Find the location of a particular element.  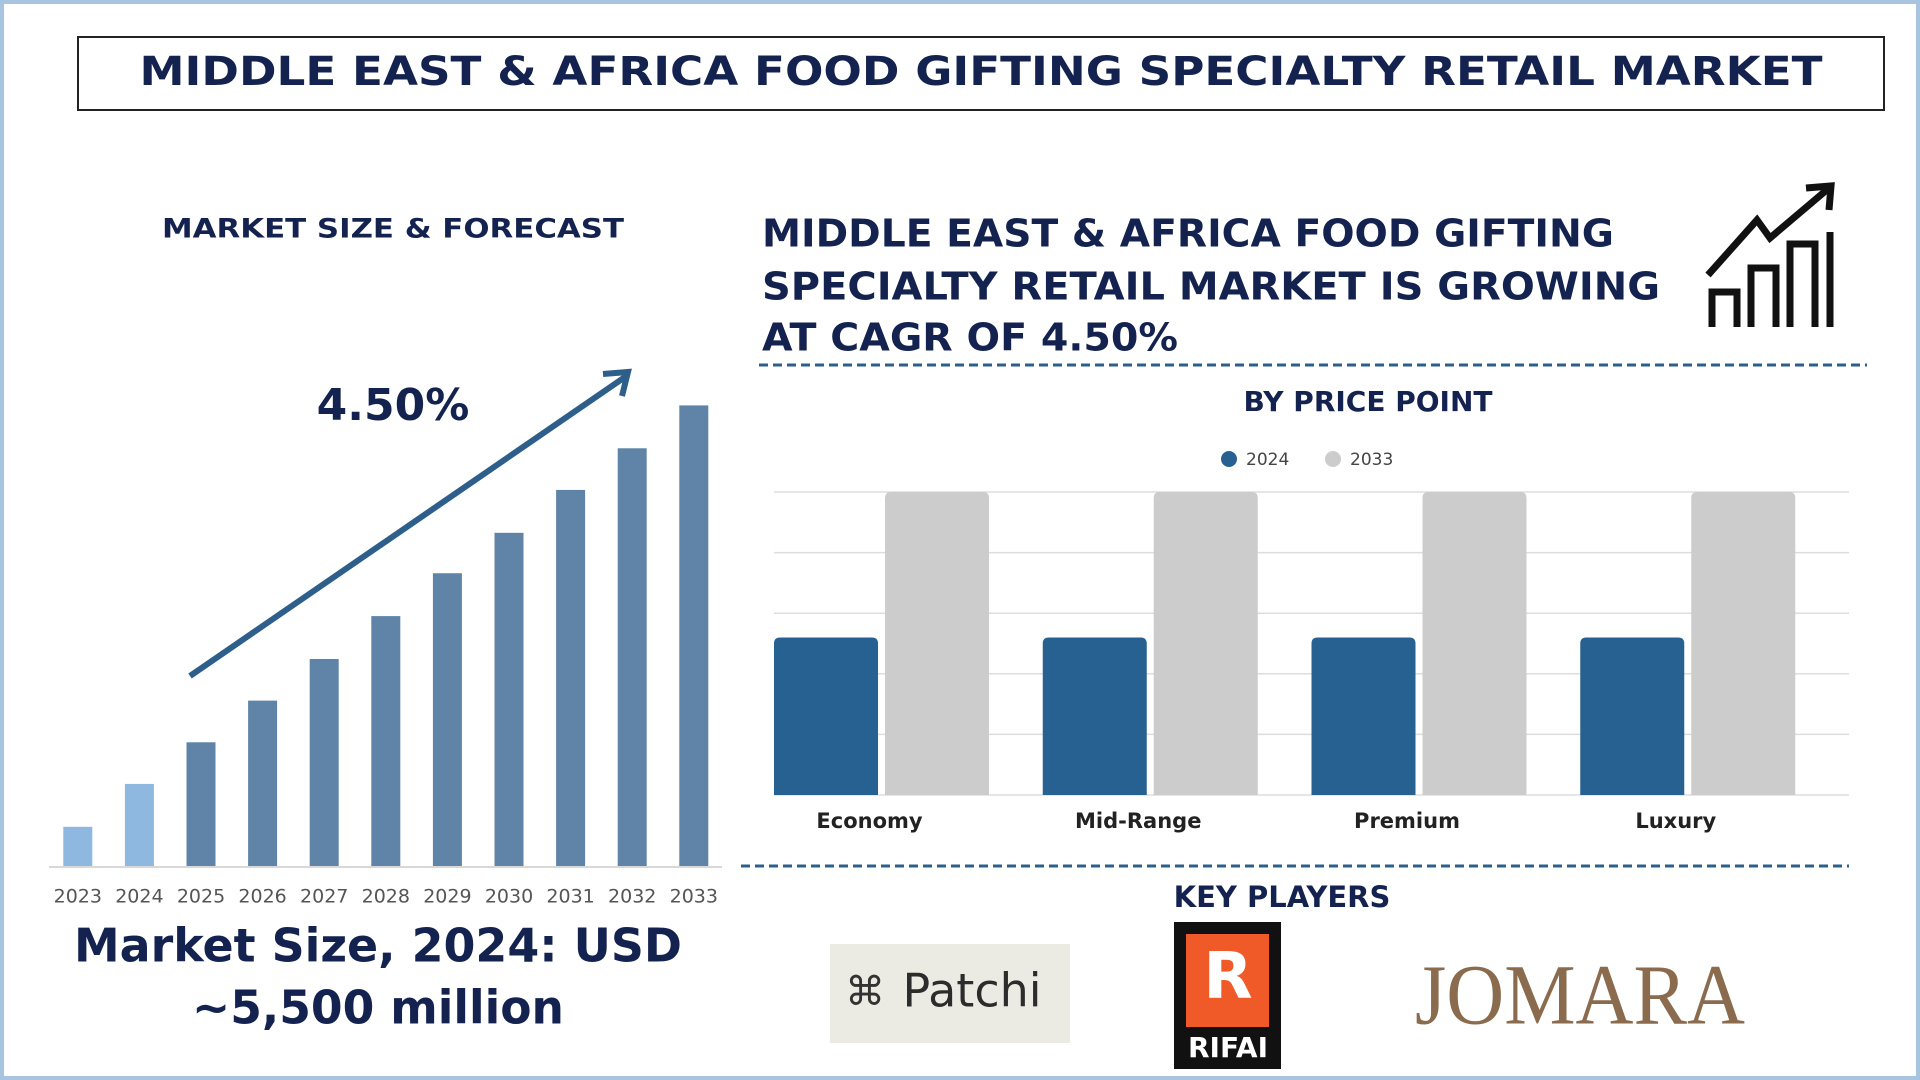

headline-line: SPECIALTY RETAIL MARKET IS GROWING is located at coordinates (1211, 287).